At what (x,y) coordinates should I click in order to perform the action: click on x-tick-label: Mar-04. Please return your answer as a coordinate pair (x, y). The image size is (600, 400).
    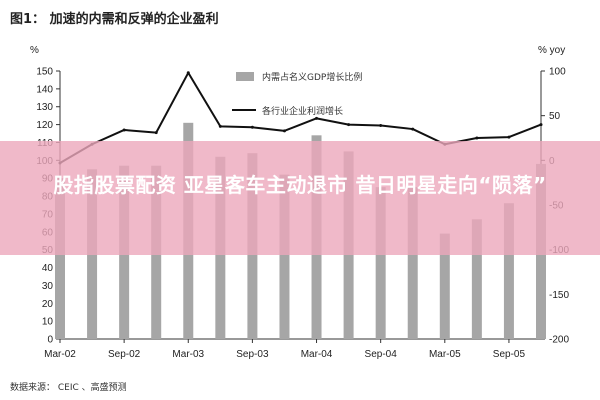
    Looking at the image, I should click on (317, 354).